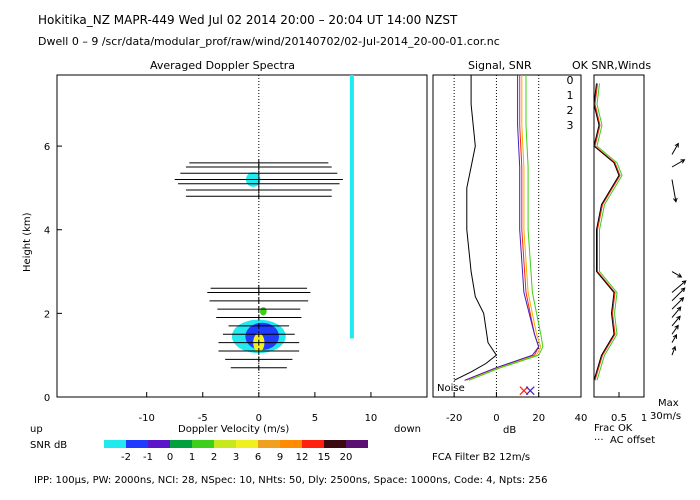  Describe the element at coordinates (214, 457) in the screenshot. I see `colorbar-level-label: 2` at that location.